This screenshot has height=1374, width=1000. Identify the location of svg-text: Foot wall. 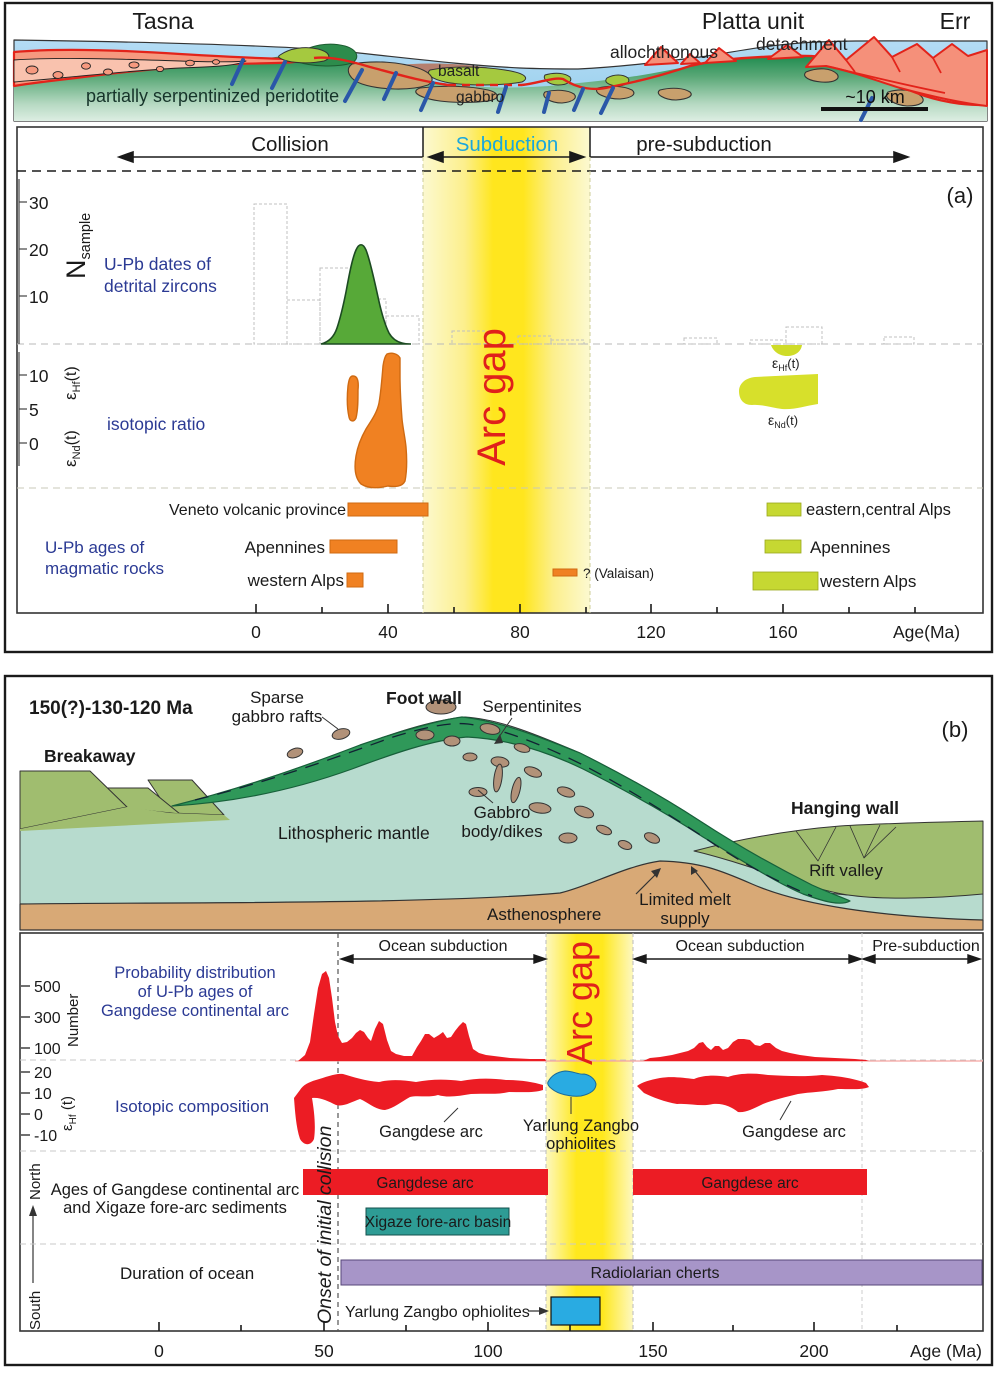
(424, 698).